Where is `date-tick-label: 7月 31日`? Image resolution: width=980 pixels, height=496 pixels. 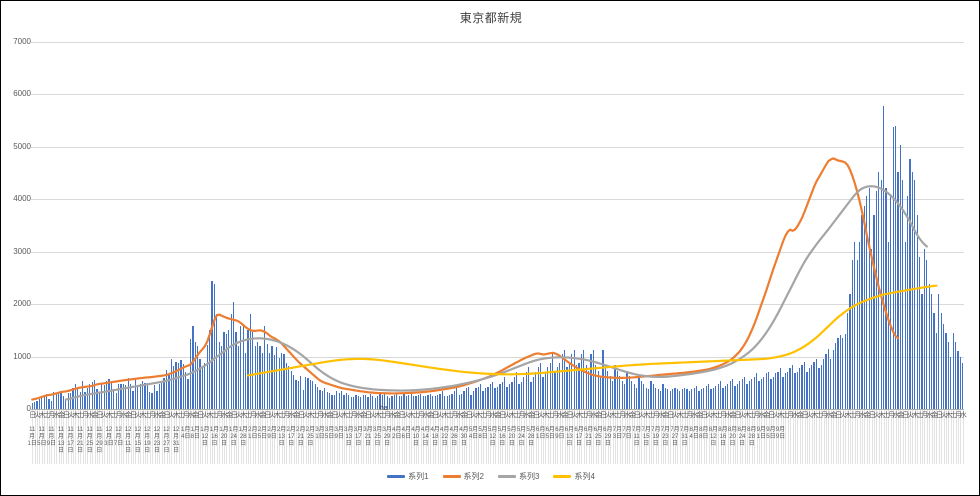
date-tick-label: 7月 31日 is located at coordinates (684, 437).